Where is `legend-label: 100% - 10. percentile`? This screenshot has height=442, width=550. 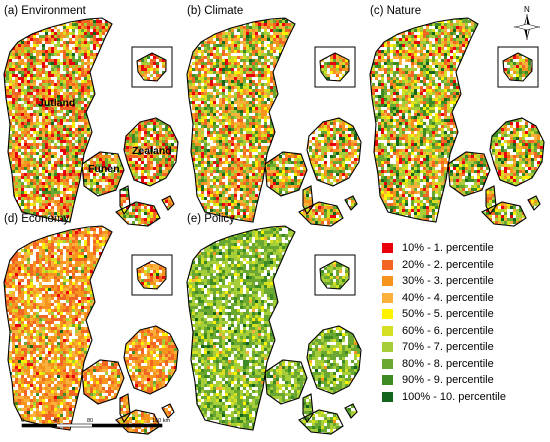
legend-label: 100% - 10. percentile is located at coordinates (454, 397).